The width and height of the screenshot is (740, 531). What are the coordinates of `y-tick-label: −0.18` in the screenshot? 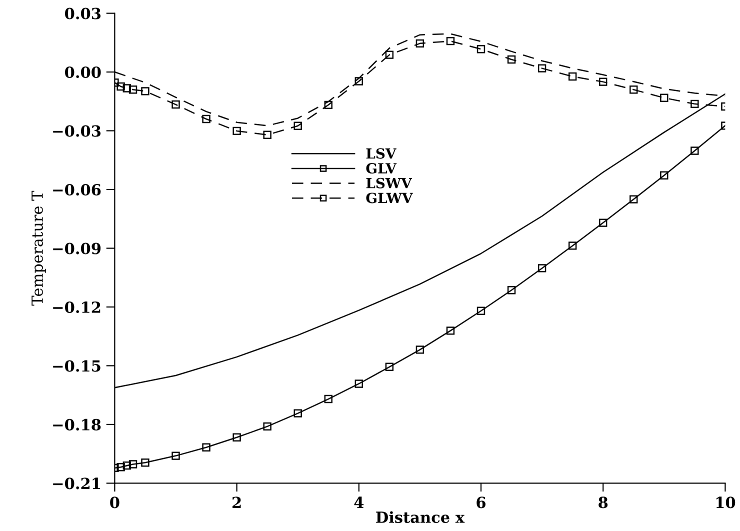 It's located at (77, 424).